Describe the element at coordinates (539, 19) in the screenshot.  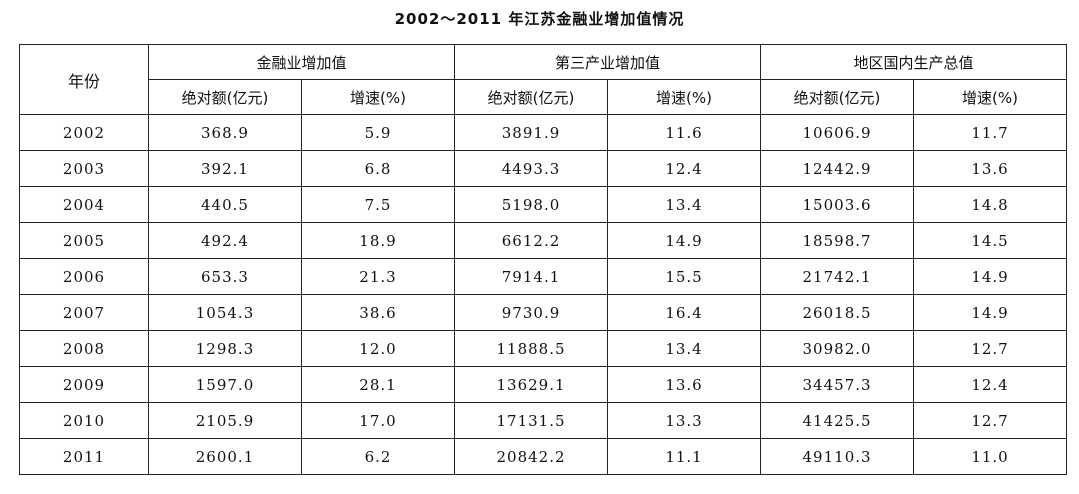
I see `table-title: 2002～2011 年江苏金融业增加值情况` at that location.